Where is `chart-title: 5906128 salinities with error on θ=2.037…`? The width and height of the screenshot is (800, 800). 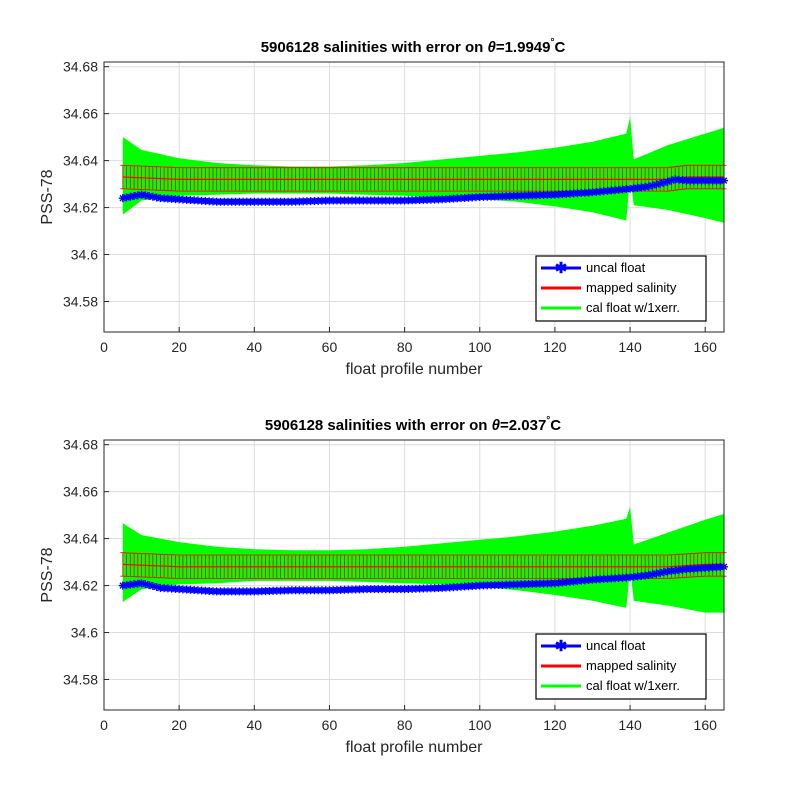
chart-title: 5906128 salinities with error on θ=2.037… is located at coordinates (413, 424).